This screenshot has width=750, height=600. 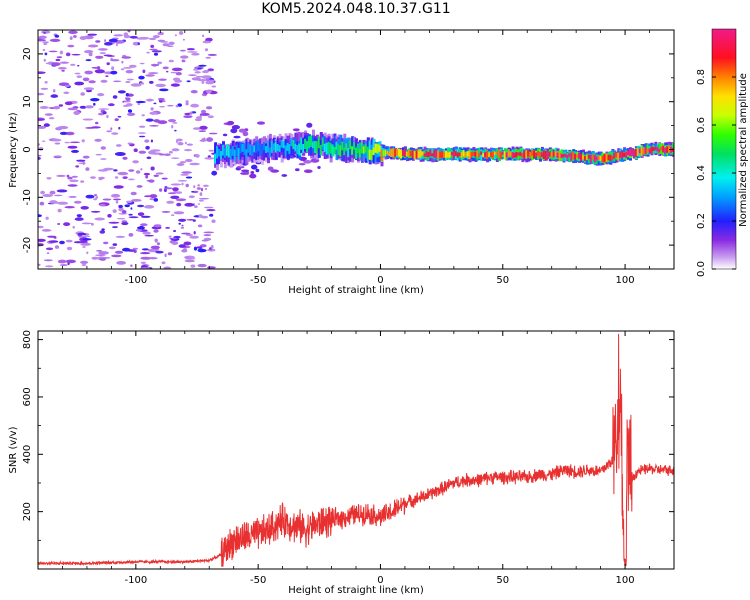 What do you see at coordinates (701, 173) in the screenshot?
I see `colorbar-tick-label: 0.4` at bounding box center [701, 173].